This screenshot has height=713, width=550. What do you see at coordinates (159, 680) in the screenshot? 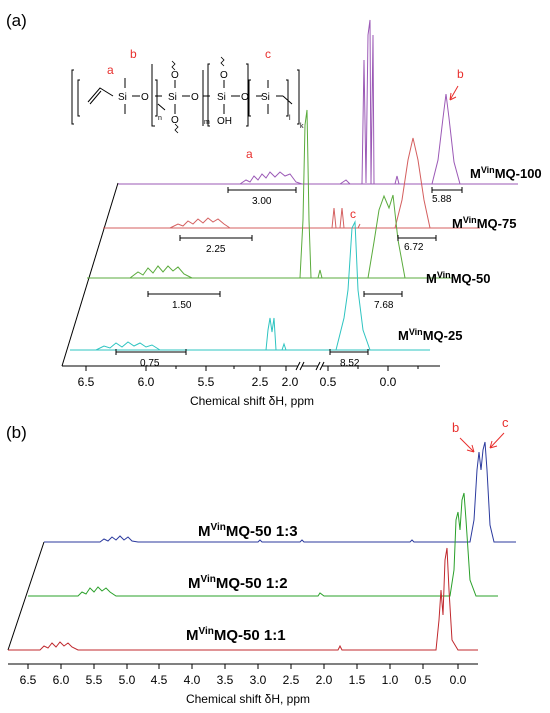
I see `x-tick-label: 4.5` at bounding box center [159, 680].